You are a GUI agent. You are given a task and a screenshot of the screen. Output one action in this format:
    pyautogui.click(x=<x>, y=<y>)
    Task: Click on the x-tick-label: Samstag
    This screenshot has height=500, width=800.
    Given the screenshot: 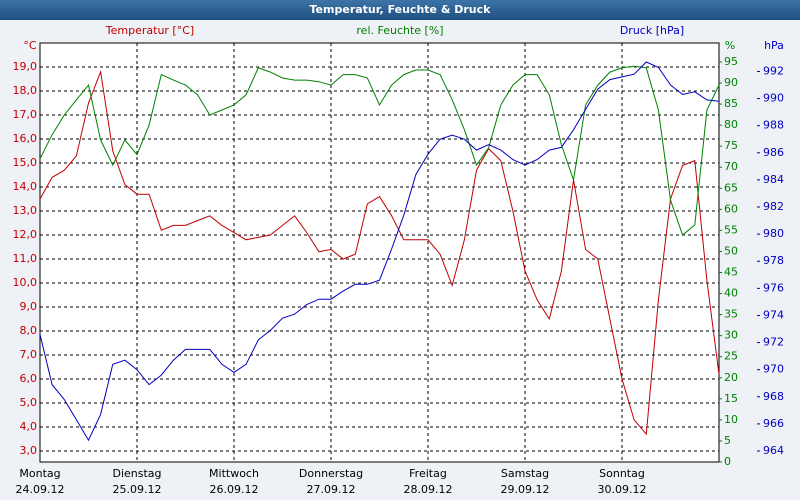 What is the action you would take?
    pyautogui.click(x=525, y=473)
    